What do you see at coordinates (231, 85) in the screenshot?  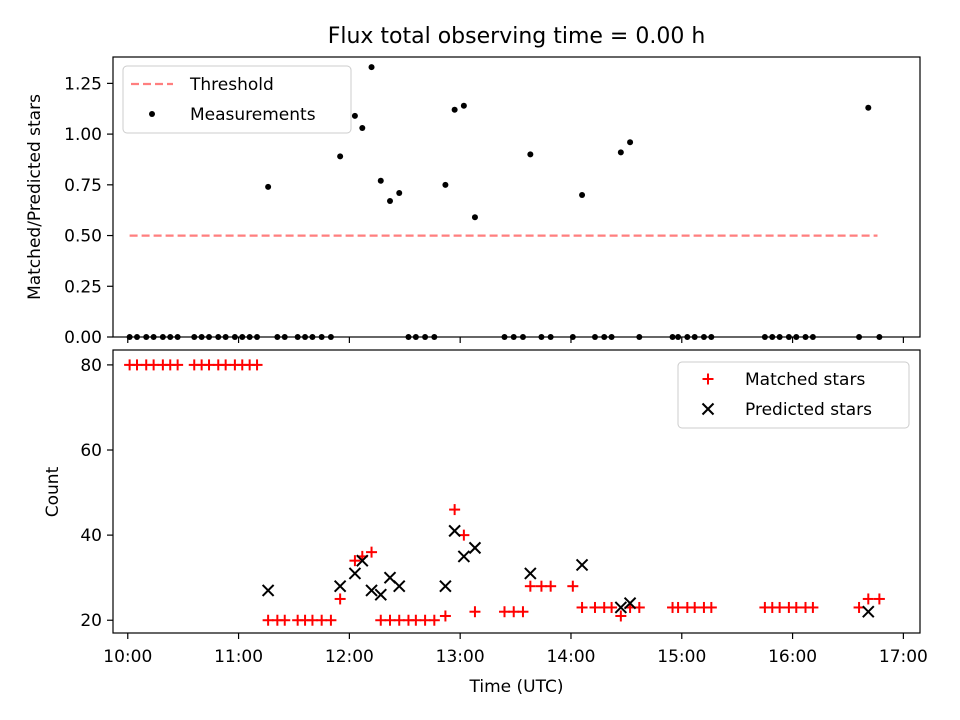 I see `threshold-legend-label: Threshold` at bounding box center [231, 85].